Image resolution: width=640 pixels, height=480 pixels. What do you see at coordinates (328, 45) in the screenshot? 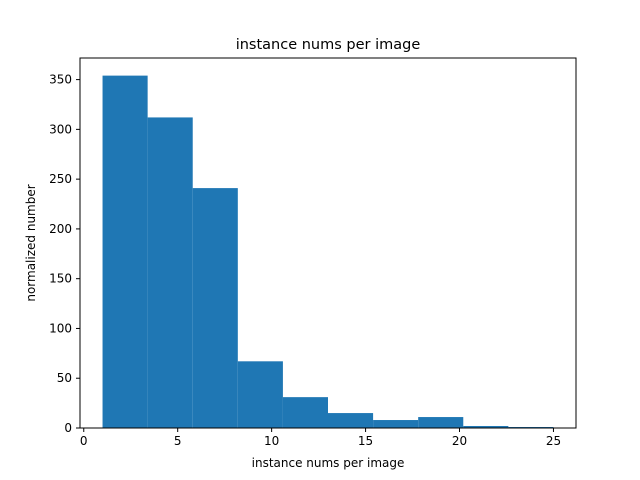
I see `chart-title: instance nums per image` at bounding box center [328, 45].